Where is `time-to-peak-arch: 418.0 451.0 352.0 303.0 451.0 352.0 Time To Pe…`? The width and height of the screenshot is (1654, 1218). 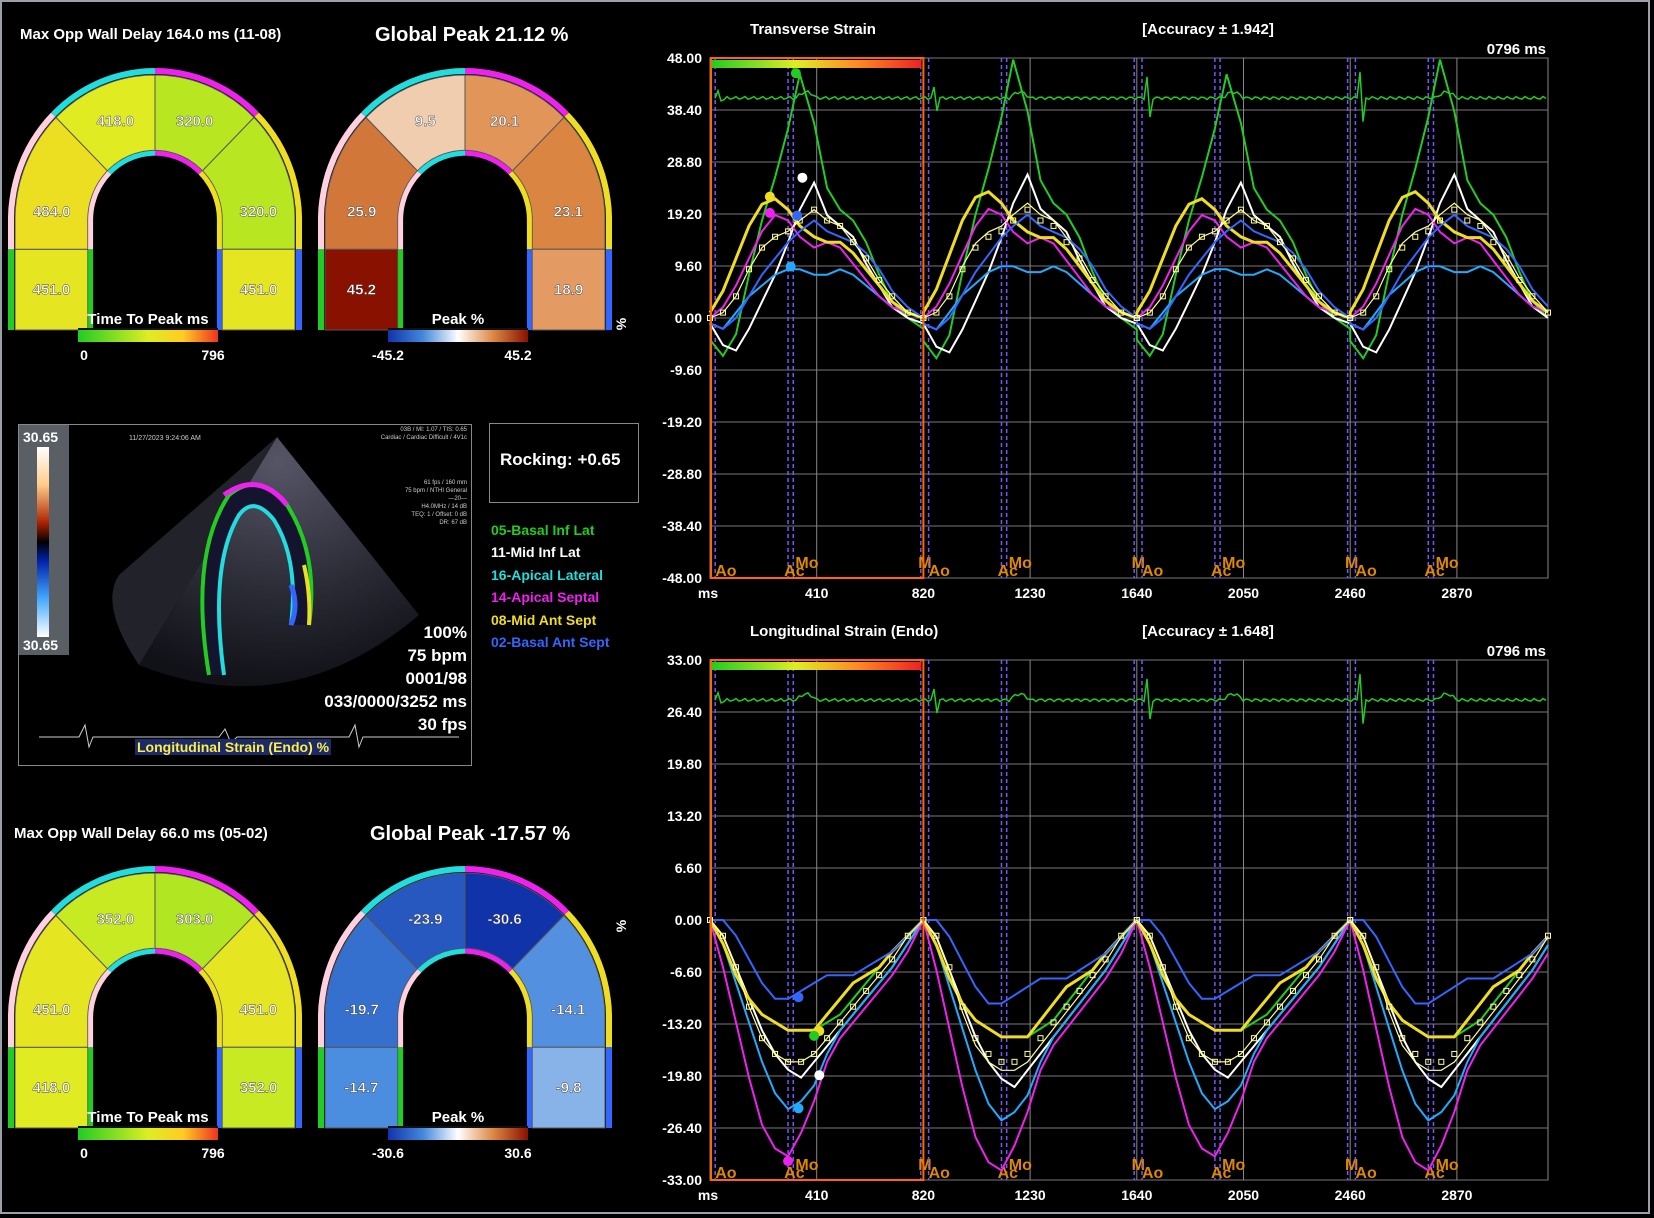 time-to-peak-arch: 418.0 451.0 352.0 303.0 451.0 352.0 Time To Pe… is located at coordinates (163, 1013).